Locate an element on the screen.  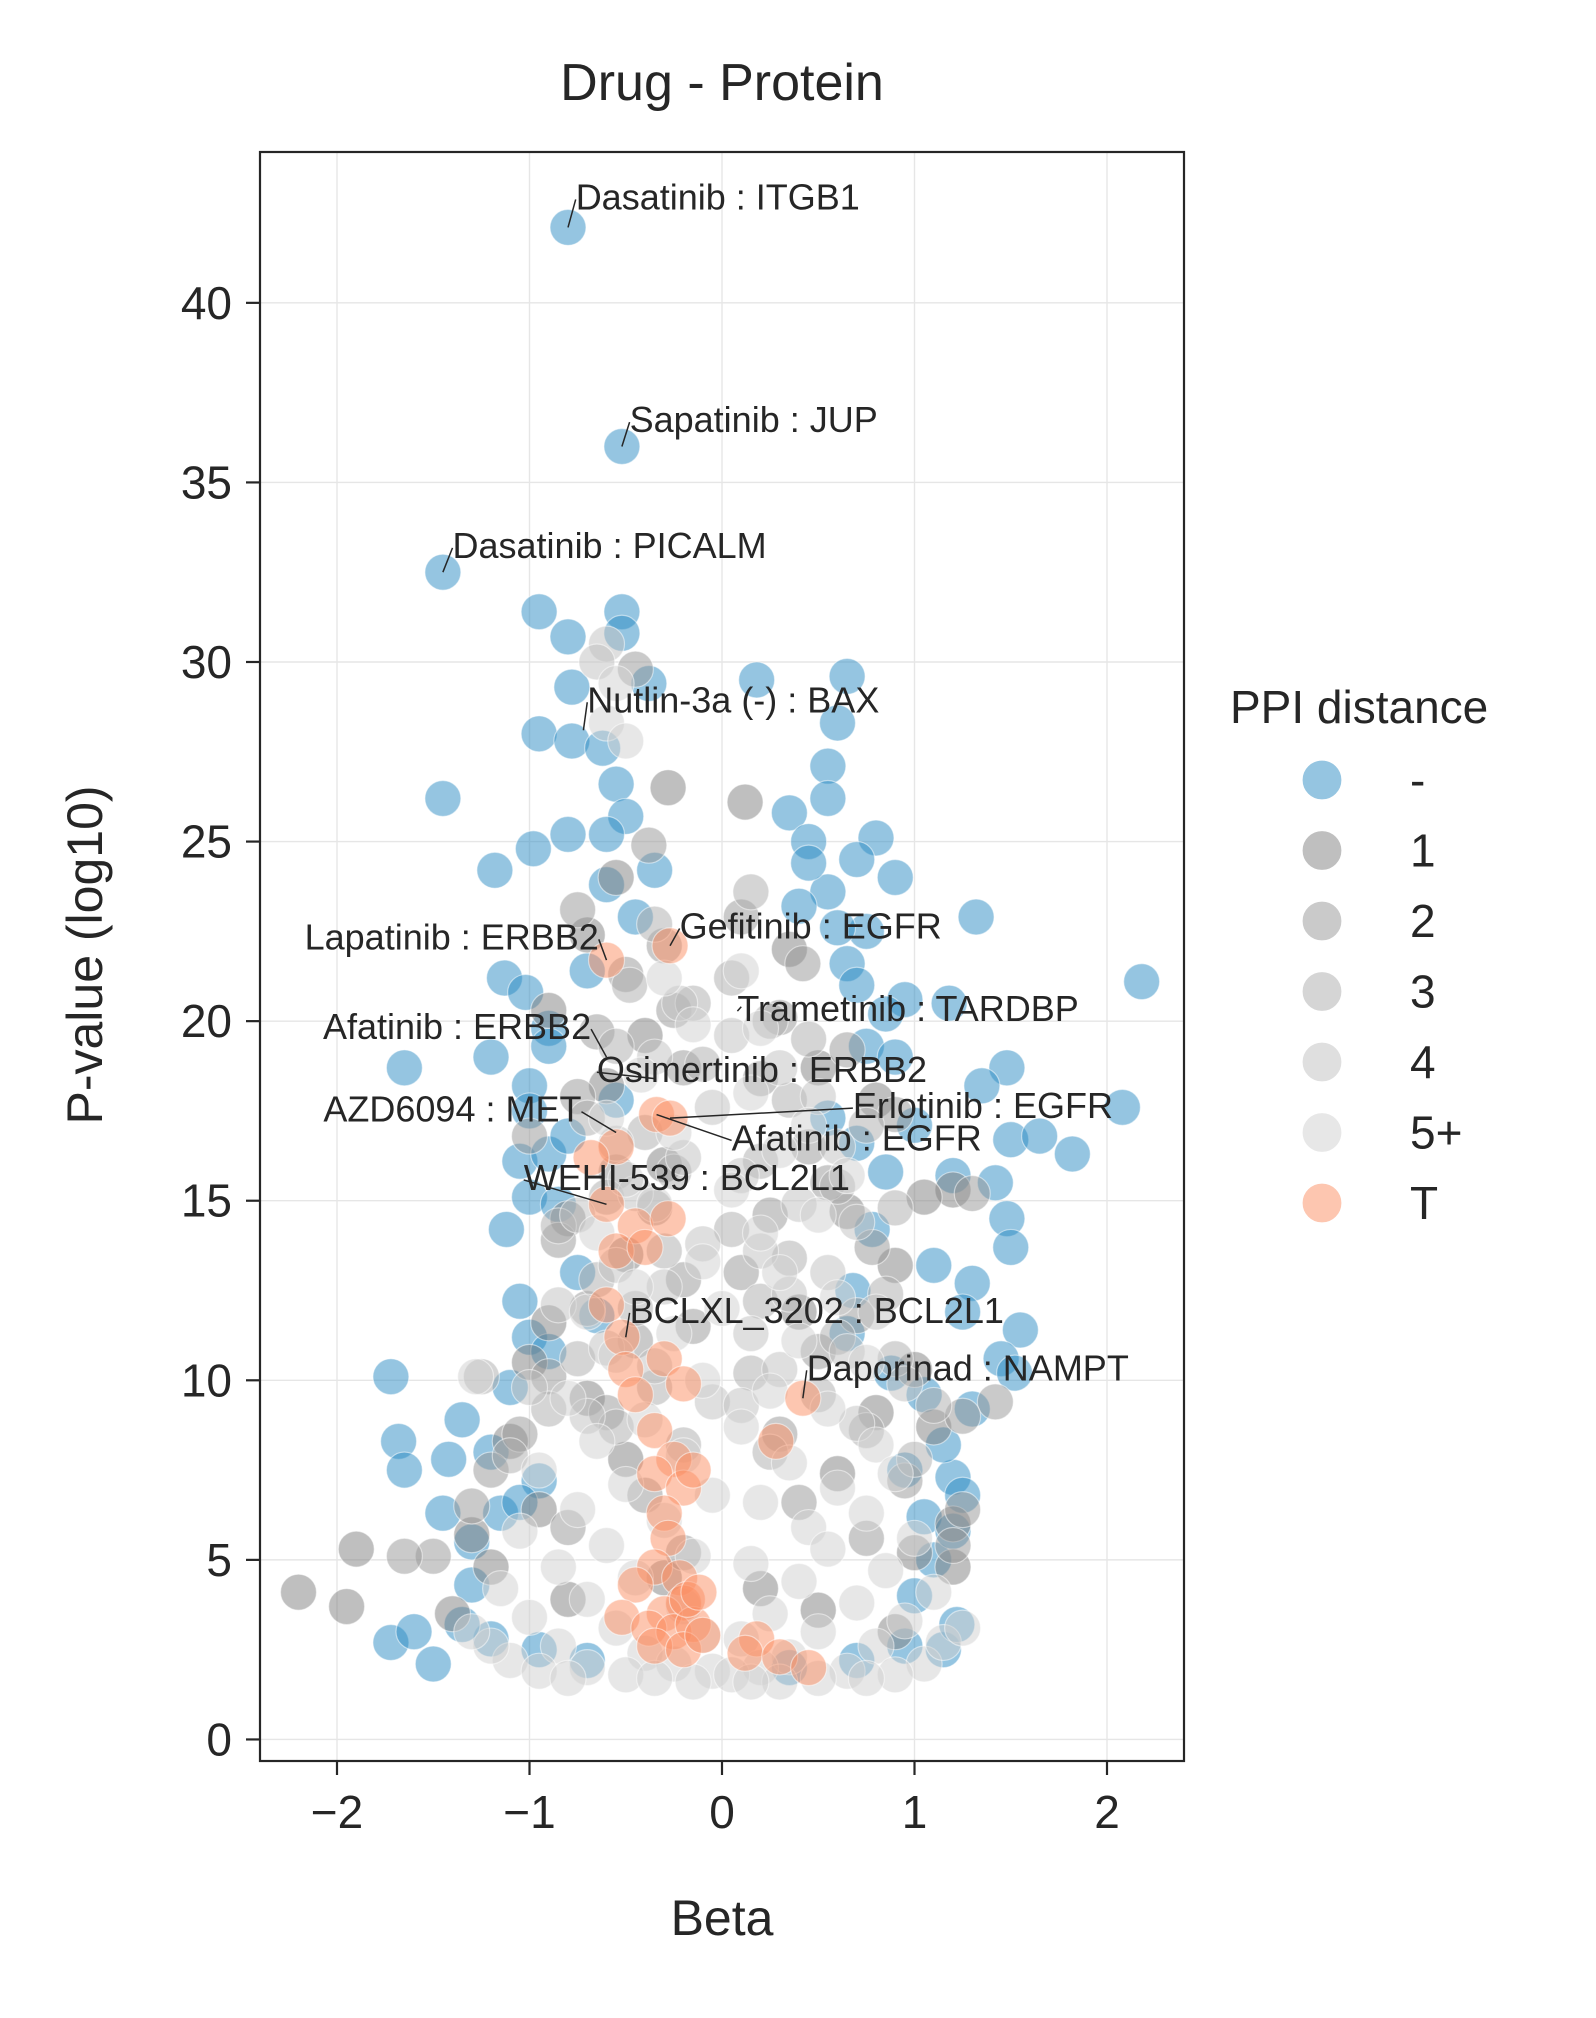
annotation-label: Trametinib : TARDBP is located at coordinates (907, 1008).